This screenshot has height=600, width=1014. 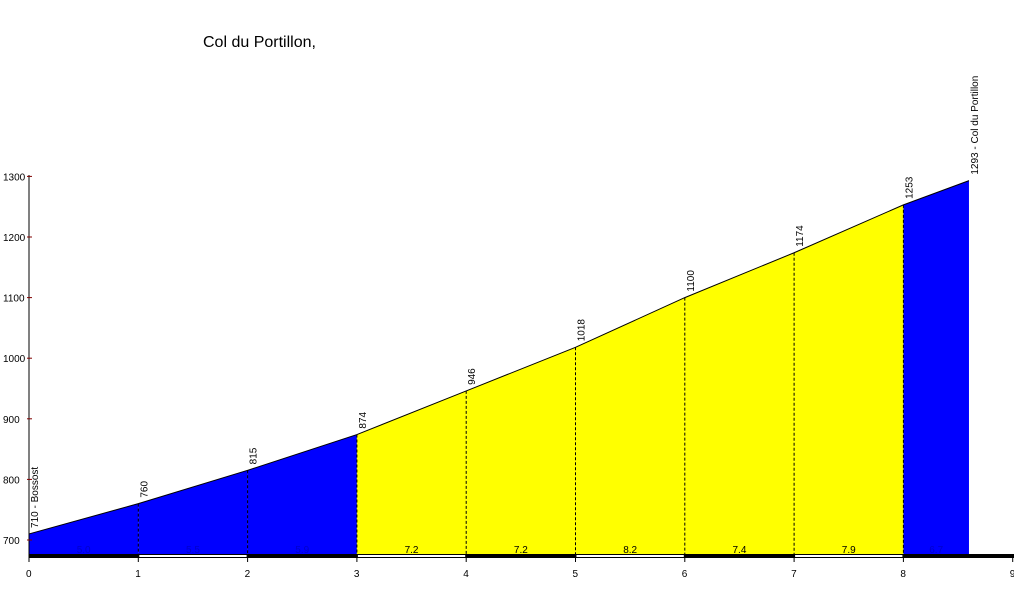 What do you see at coordinates (691, 281) in the screenshot?
I see `altitude-label: 1100` at bounding box center [691, 281].